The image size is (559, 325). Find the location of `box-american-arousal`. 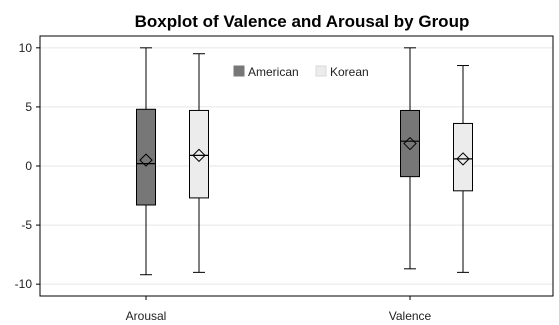

box-american-arousal is located at coordinates (146, 161).